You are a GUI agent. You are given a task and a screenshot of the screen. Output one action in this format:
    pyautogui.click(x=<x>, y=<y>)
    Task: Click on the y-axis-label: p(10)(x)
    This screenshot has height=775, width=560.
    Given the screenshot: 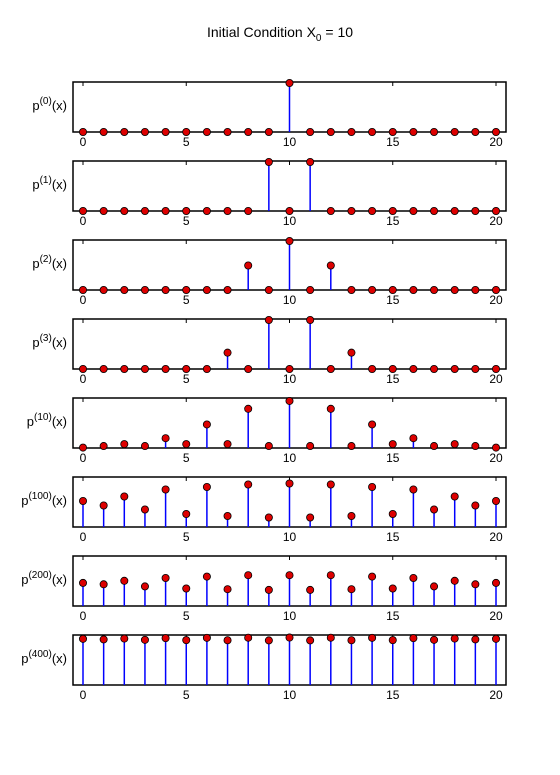 What is the action you would take?
    pyautogui.click(x=47, y=420)
    